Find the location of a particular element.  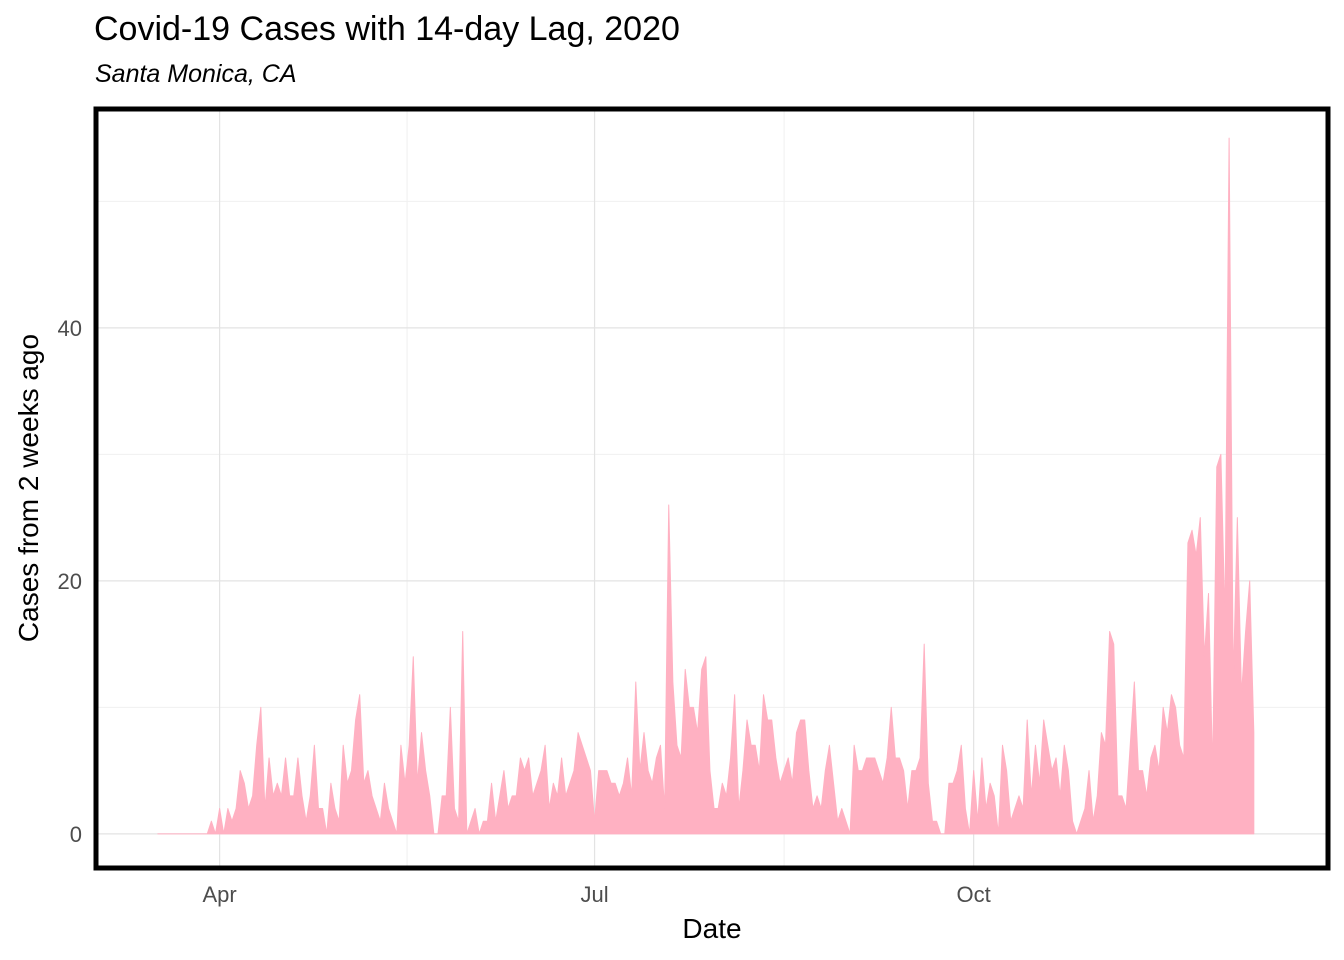

x-tick-label: Jul is located at coordinates (595, 894).